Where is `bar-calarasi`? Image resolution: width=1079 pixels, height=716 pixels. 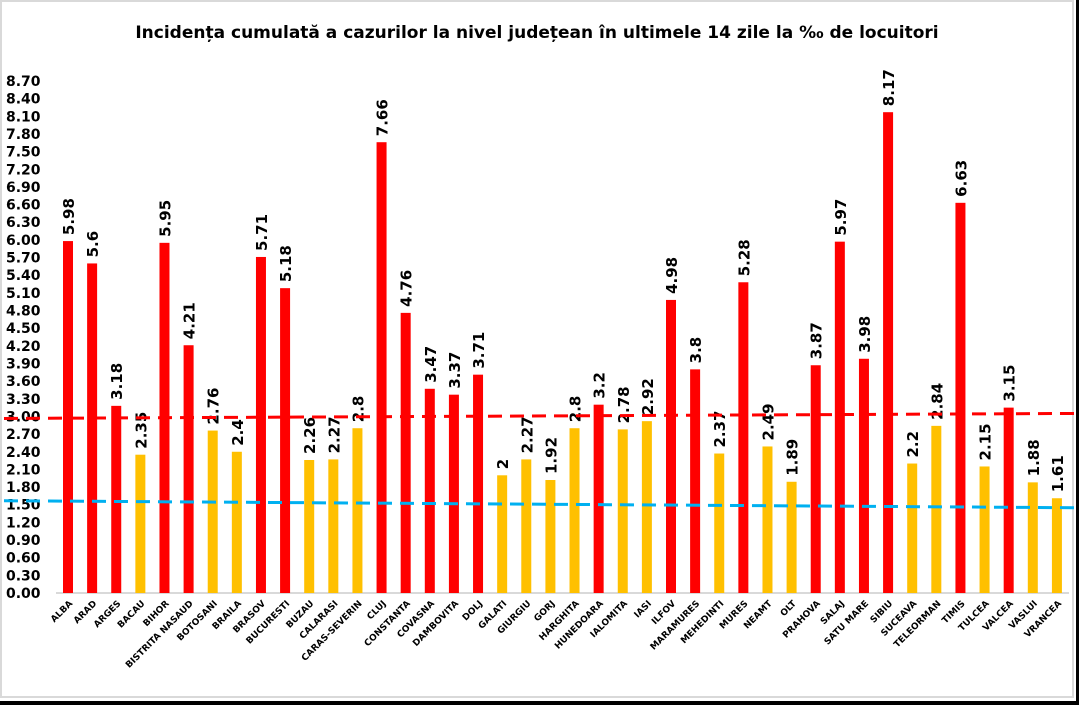
bar-calarasi is located at coordinates (333, 526).